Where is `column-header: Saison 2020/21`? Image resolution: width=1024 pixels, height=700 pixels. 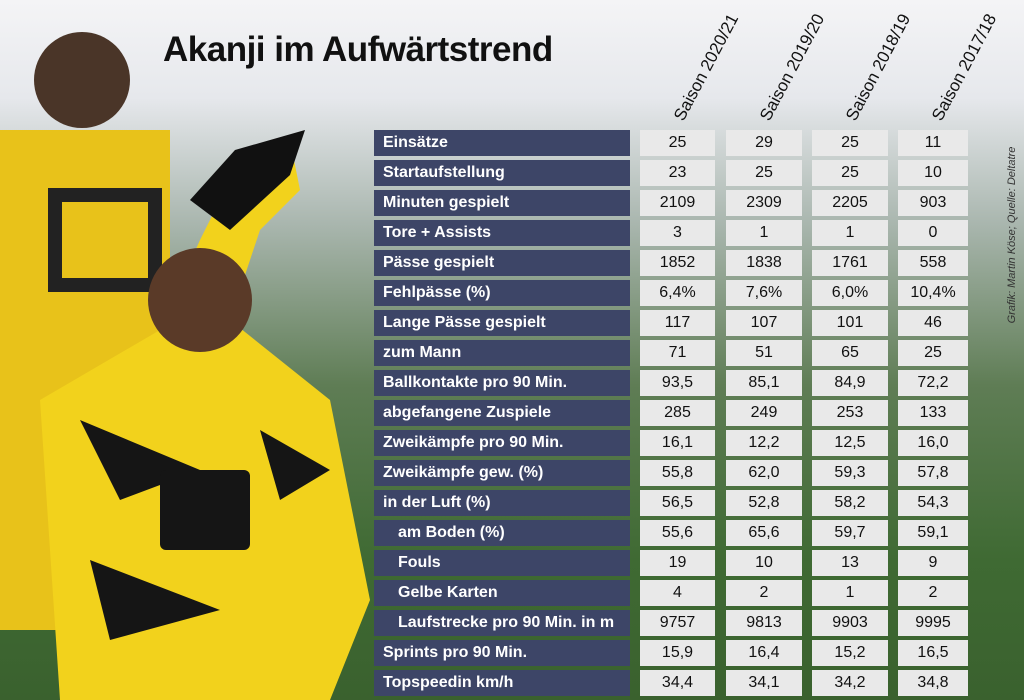
column-header: Saison 2020/21 is located at coordinates (706, 67).